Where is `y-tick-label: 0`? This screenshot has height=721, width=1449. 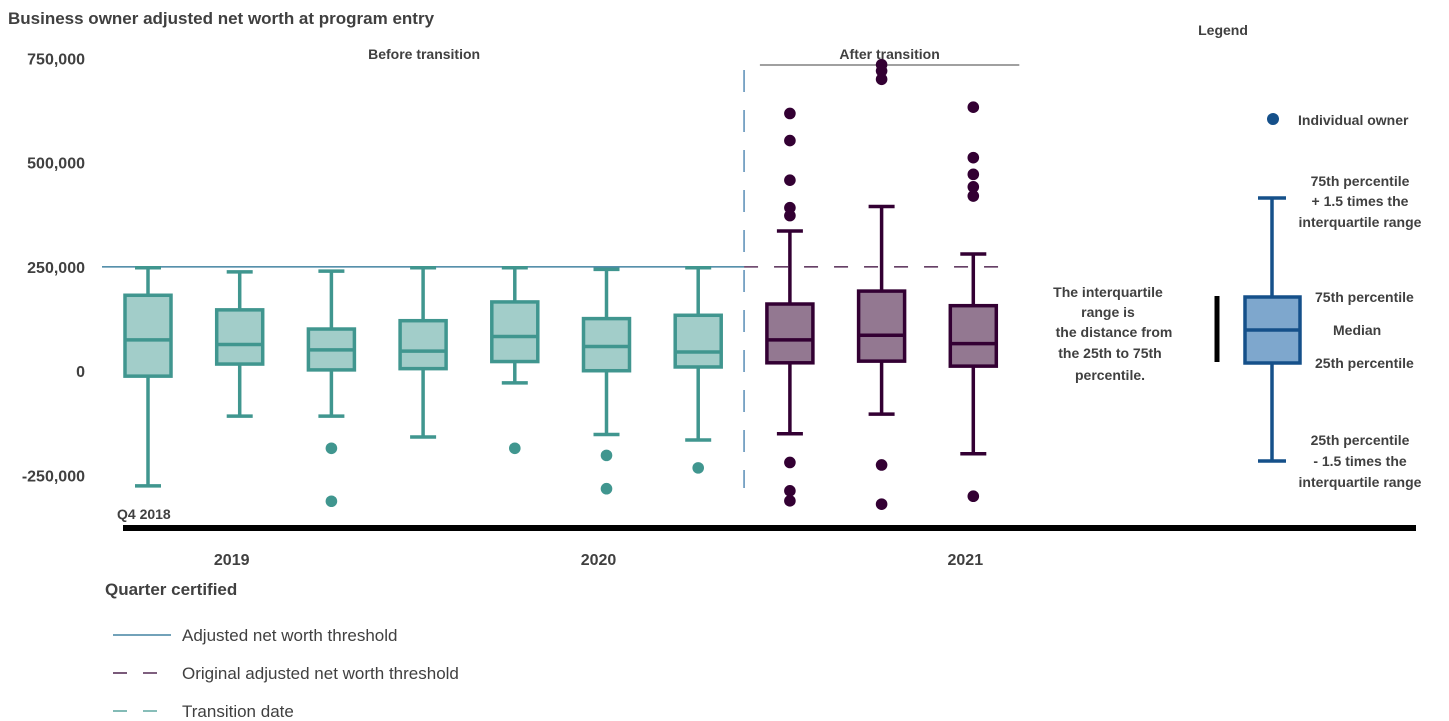 y-tick-label: 0 is located at coordinates (80, 372).